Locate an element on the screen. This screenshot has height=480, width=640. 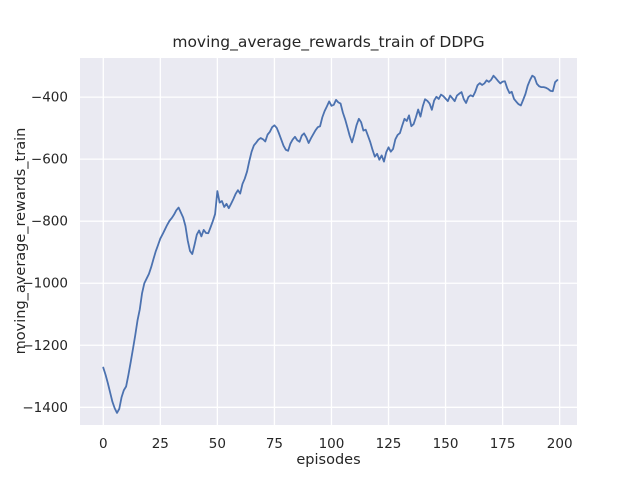
y-tick-label: −800 is located at coordinates (49, 222).